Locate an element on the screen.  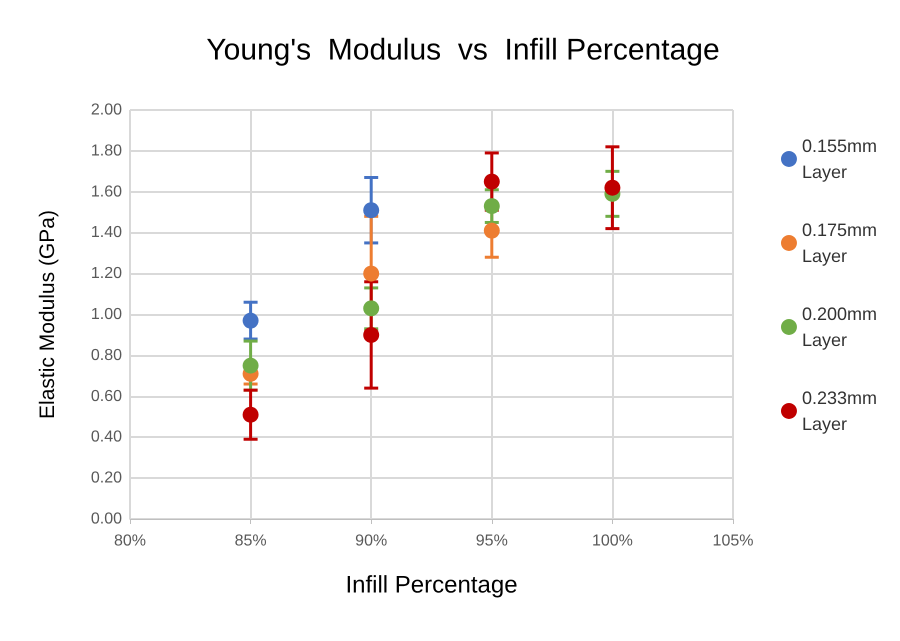
x-tick-label: 100% is located at coordinates (612, 541).